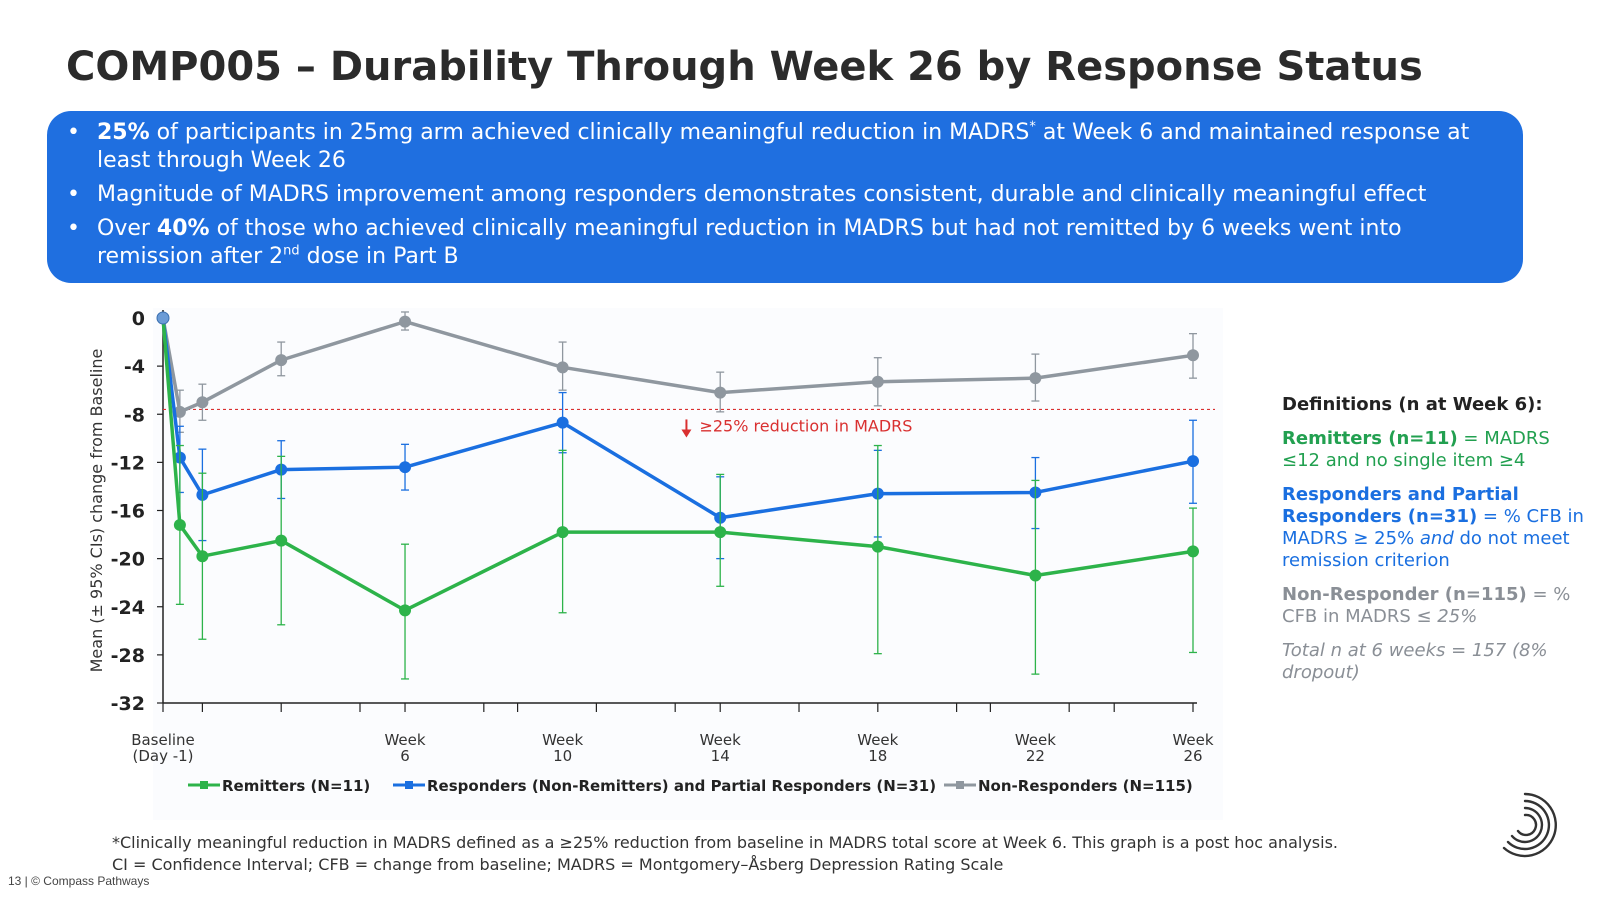 The height and width of the screenshot is (900, 1600). What do you see at coordinates (163, 318) in the screenshot?
I see `baseline-point` at bounding box center [163, 318].